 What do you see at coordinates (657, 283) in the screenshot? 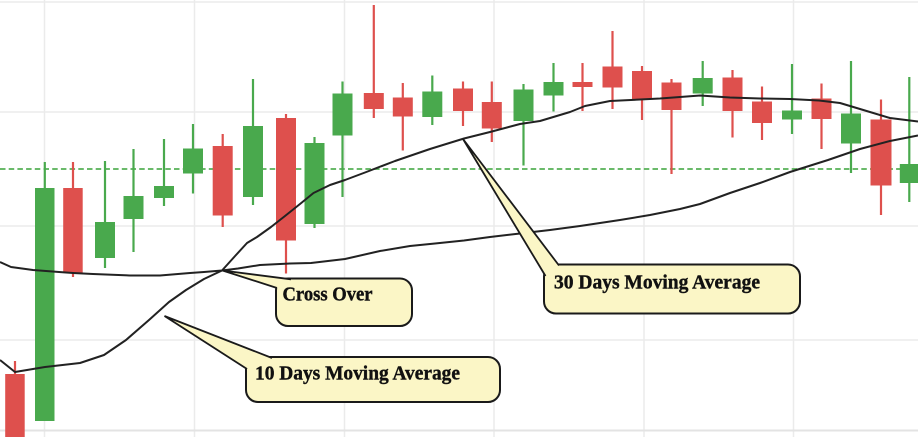
I see `svg-text: 30 Days Moving Average` at bounding box center [657, 283].